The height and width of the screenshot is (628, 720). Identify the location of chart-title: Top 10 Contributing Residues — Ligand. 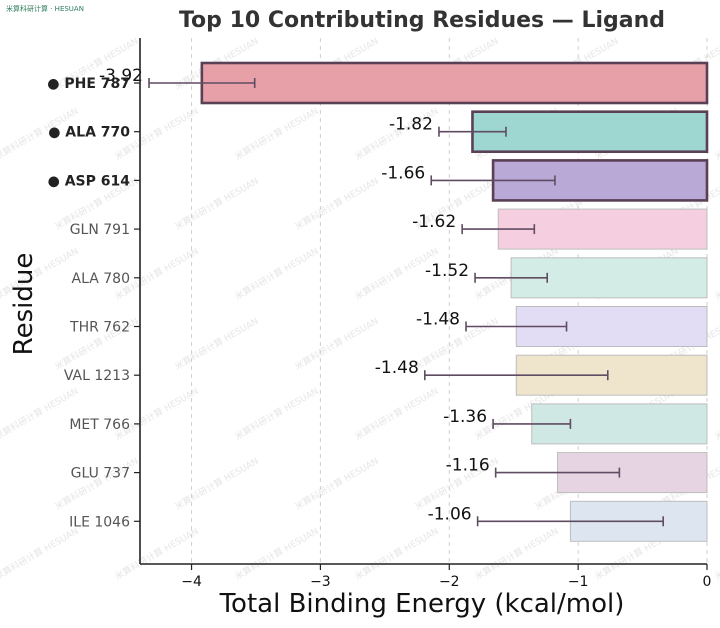
(422, 20).